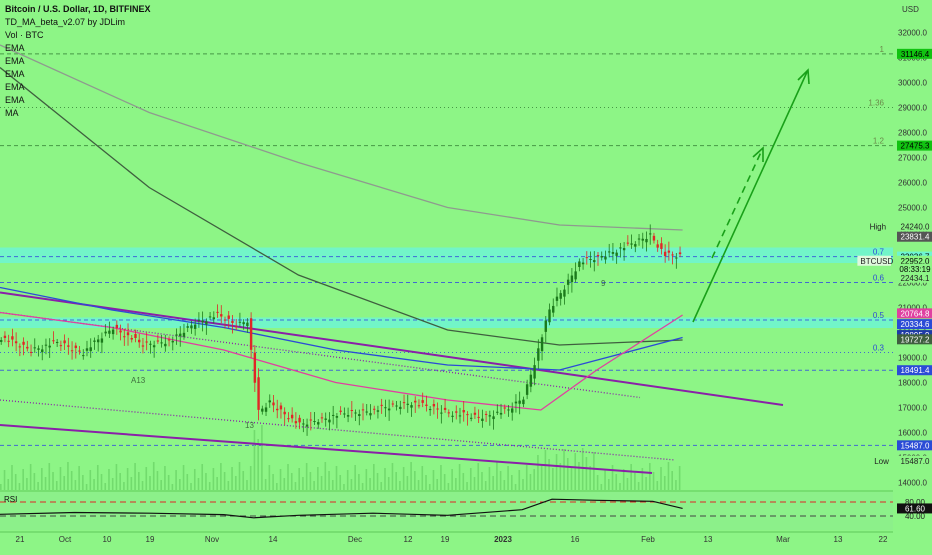 The width and height of the screenshot is (932, 555). What do you see at coordinates (915, 313) in the screenshot?
I see `price-label-text: 20764.8` at bounding box center [915, 313].